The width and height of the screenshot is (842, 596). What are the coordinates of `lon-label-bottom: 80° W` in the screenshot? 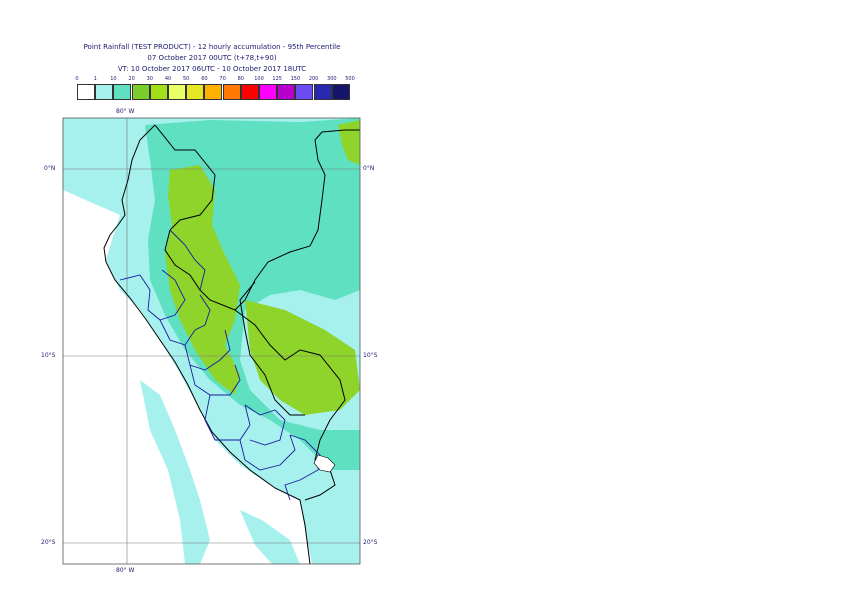 It's located at (125, 570).